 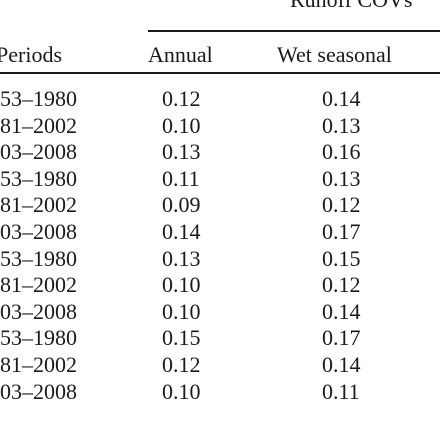 I want to click on wet-seasonal-cov-cell: 0.11, so click(x=341, y=391).